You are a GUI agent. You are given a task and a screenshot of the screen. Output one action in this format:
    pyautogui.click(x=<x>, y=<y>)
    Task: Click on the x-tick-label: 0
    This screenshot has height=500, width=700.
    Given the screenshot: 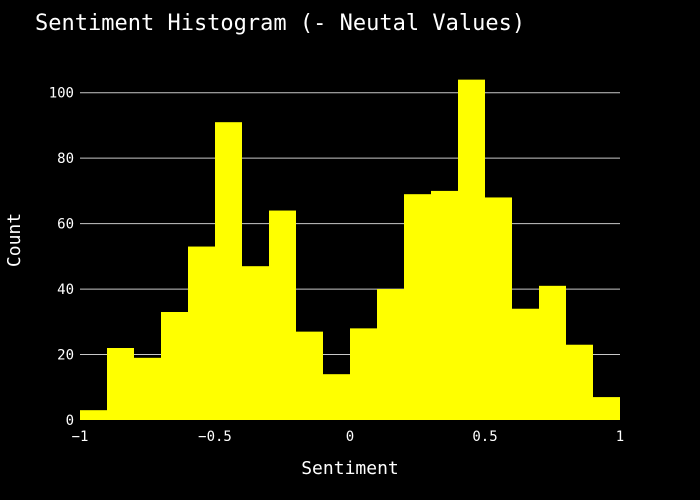 What is the action you would take?
    pyautogui.click(x=350, y=437)
    